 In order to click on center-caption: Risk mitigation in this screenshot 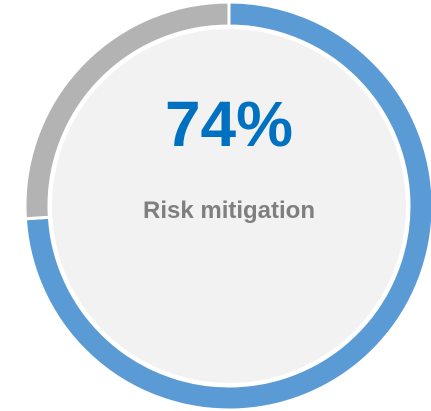, I will do `click(229, 210)`.